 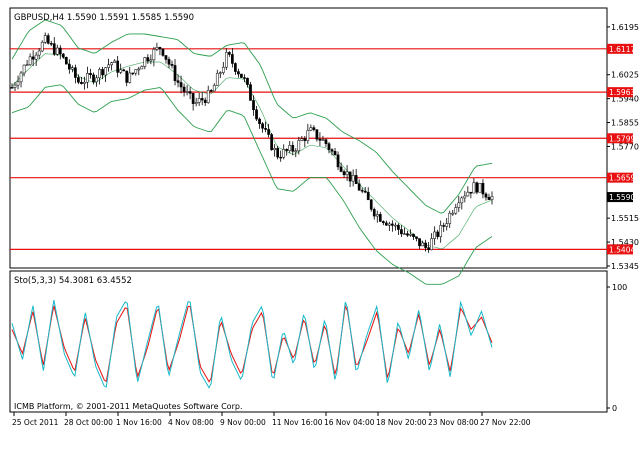 I want to click on current-price-tag, so click(x=620, y=197).